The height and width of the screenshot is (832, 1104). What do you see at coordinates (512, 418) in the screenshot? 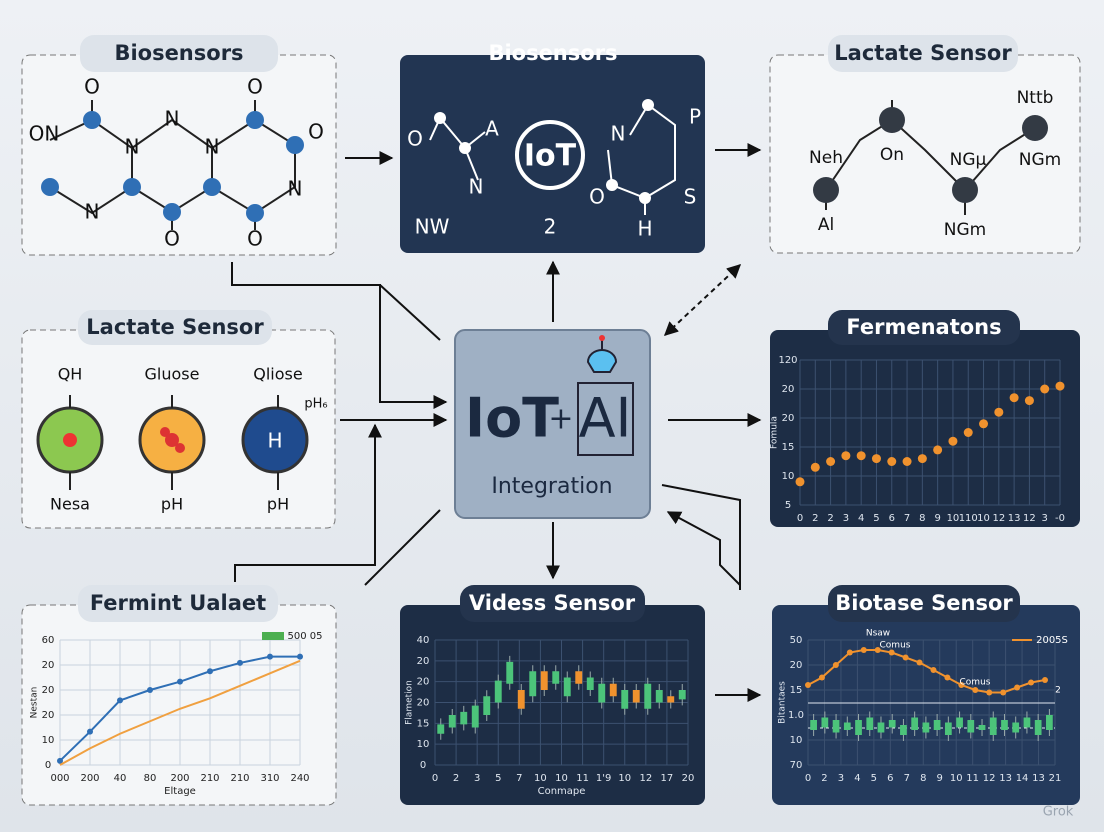
I see `integration-left: IoT` at bounding box center [512, 418].